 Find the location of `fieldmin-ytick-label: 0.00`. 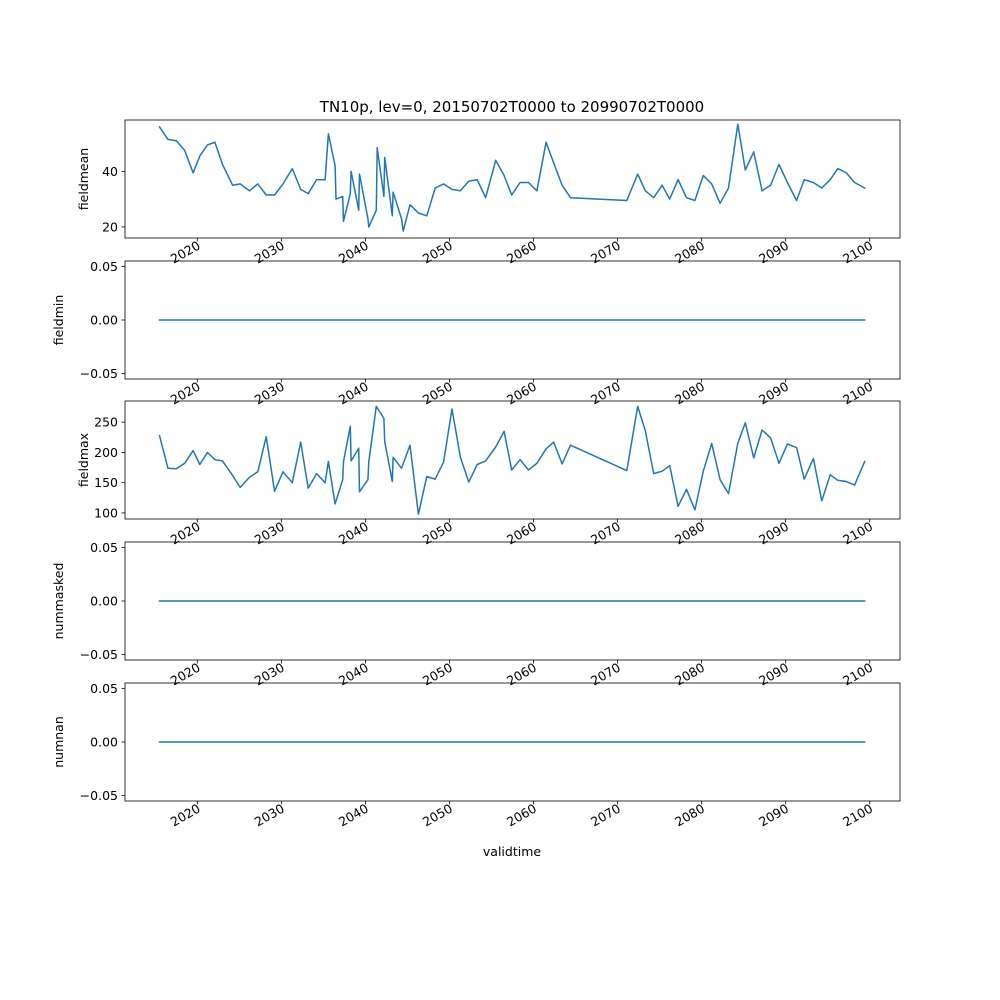

fieldmin-ytick-label: 0.00 is located at coordinates (104, 320).